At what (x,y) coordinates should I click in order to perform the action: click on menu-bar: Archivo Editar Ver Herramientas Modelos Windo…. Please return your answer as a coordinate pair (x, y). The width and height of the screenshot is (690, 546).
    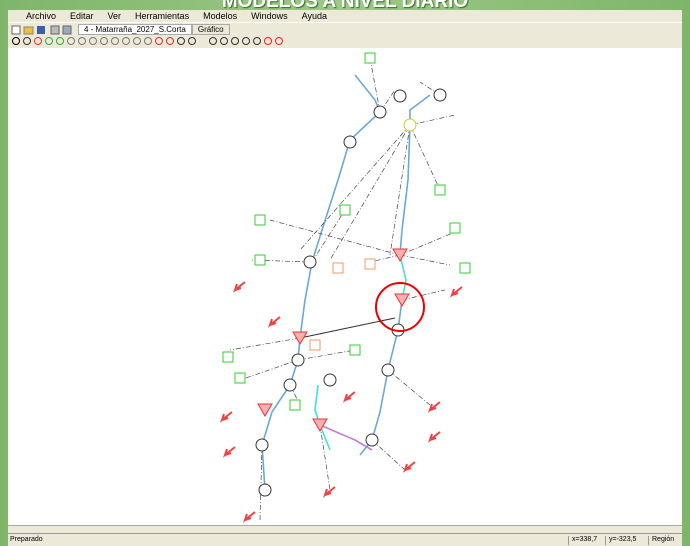
    Looking at the image, I should click on (345, 16).